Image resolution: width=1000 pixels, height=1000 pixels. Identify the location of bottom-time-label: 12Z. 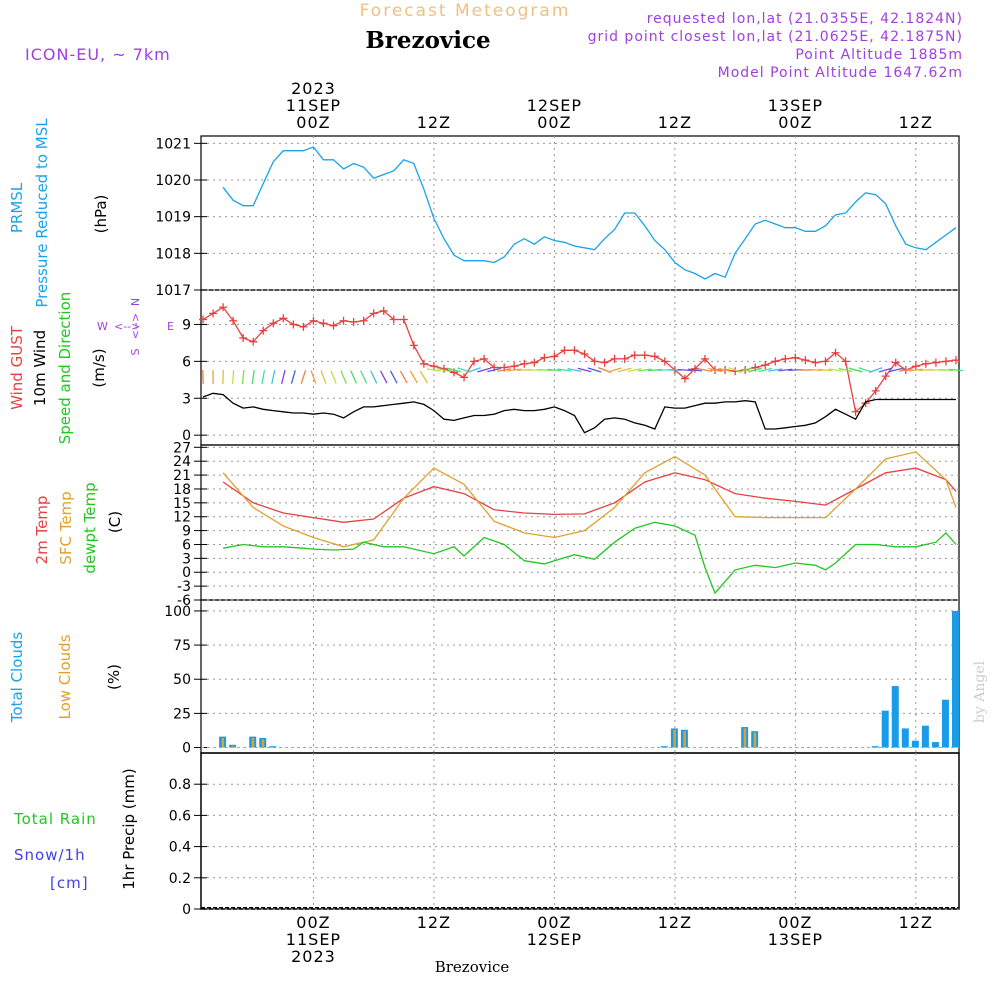
(434, 922).